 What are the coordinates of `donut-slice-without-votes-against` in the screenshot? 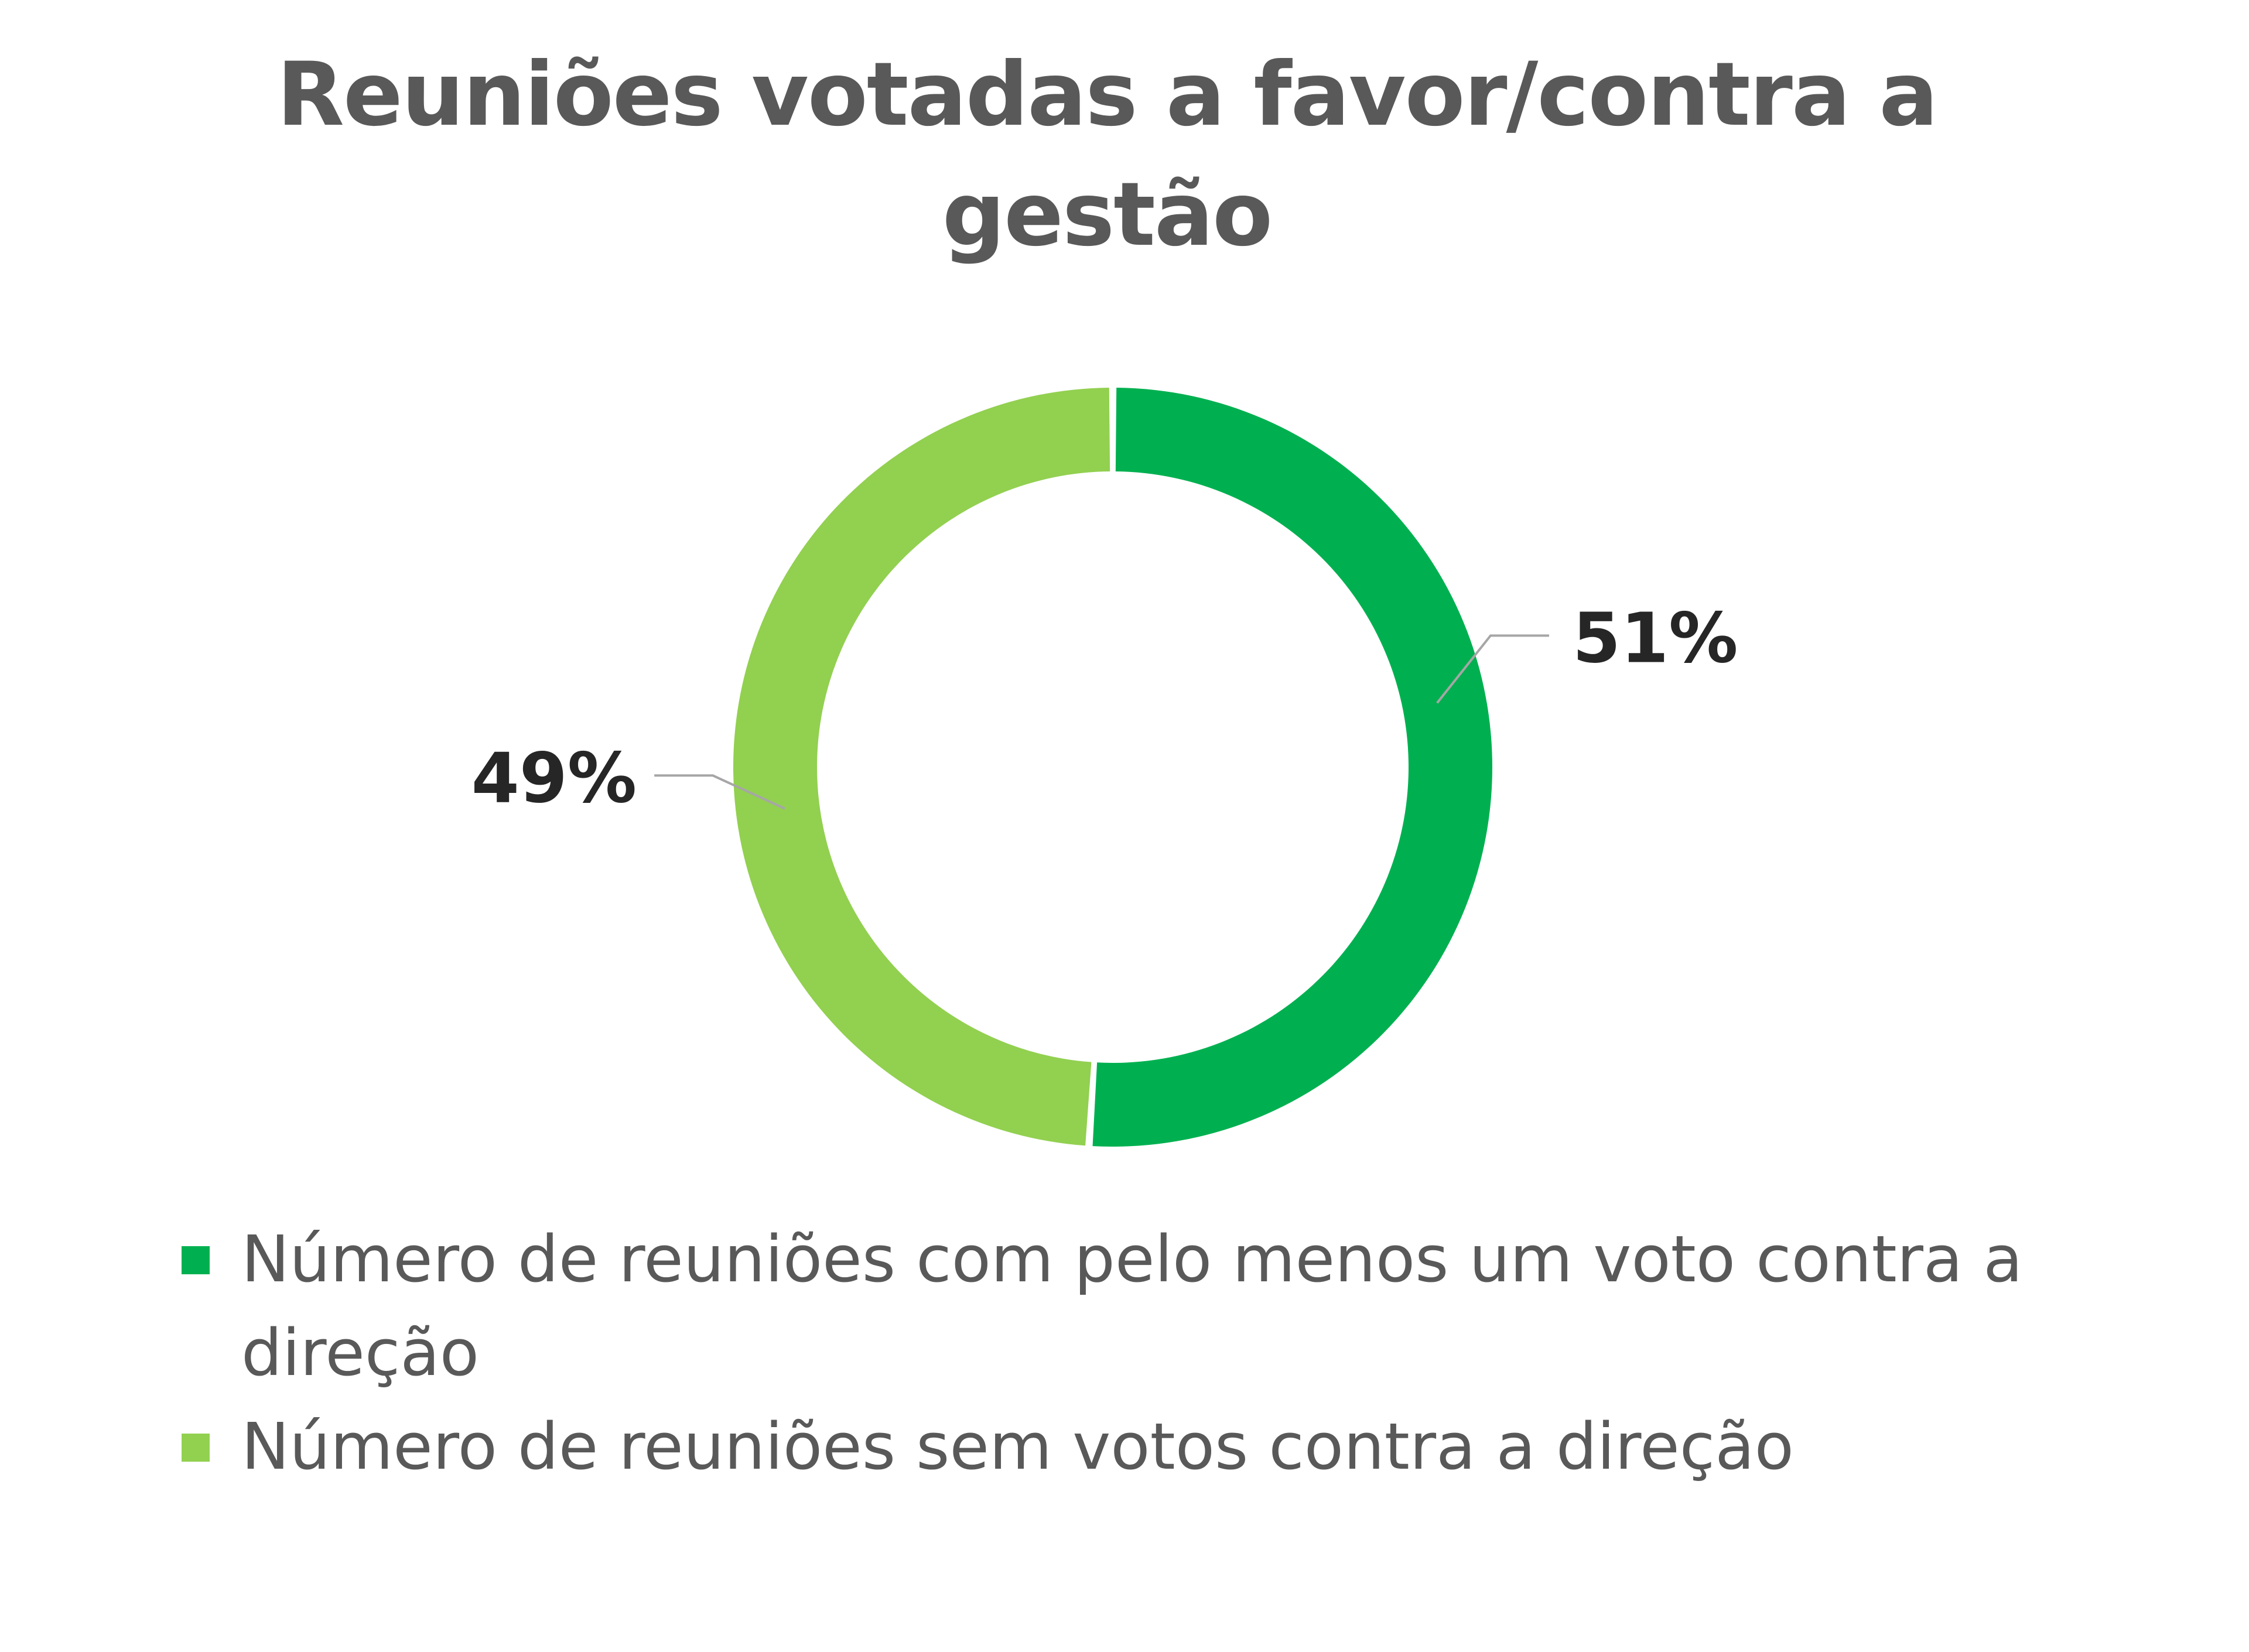 It's located at (921, 767).